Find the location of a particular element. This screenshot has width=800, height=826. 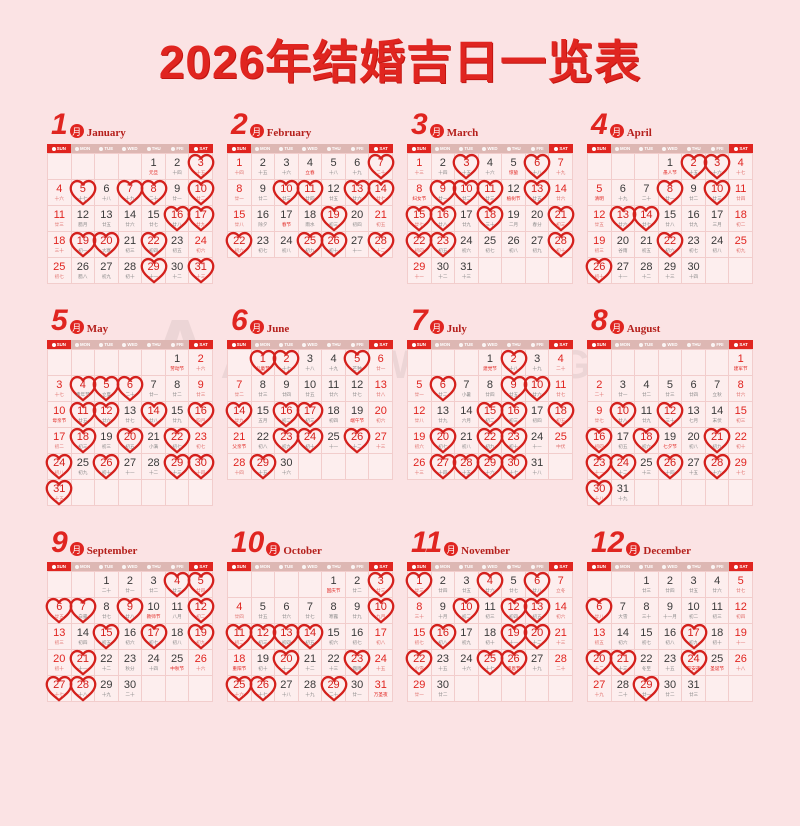

day-cell: 26 十三 is located at coordinates (420, 467).